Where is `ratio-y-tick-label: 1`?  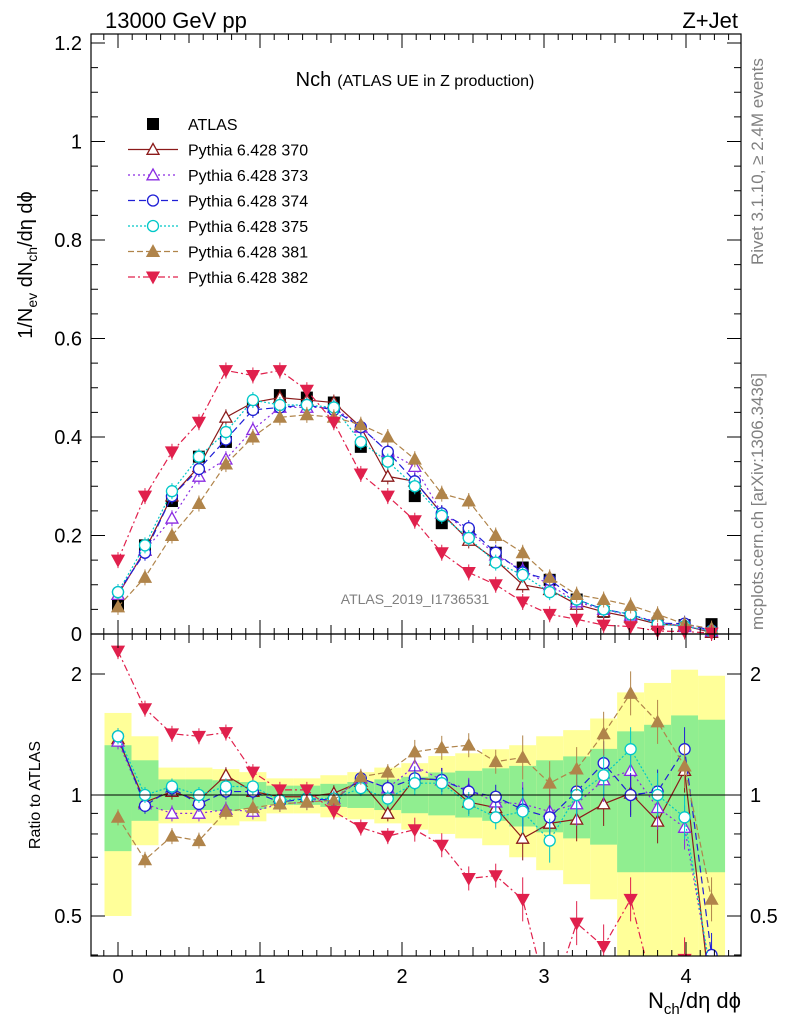 ratio-y-tick-label: 1 is located at coordinates (76, 796).